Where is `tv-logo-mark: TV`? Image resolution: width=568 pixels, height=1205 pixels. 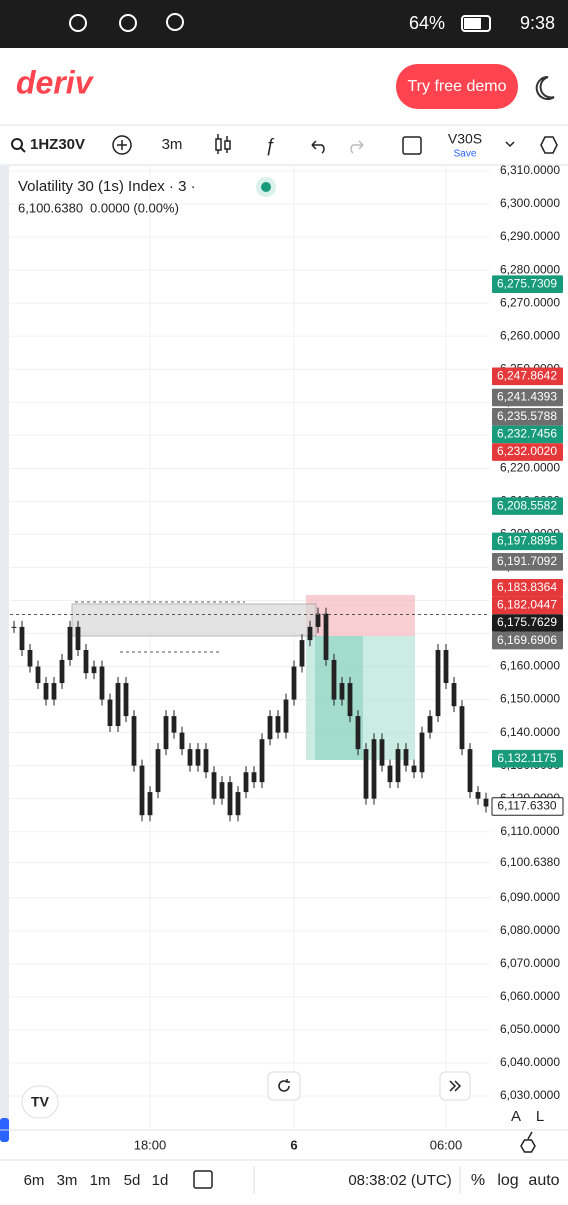 tv-logo-mark: TV is located at coordinates (40, 1102).